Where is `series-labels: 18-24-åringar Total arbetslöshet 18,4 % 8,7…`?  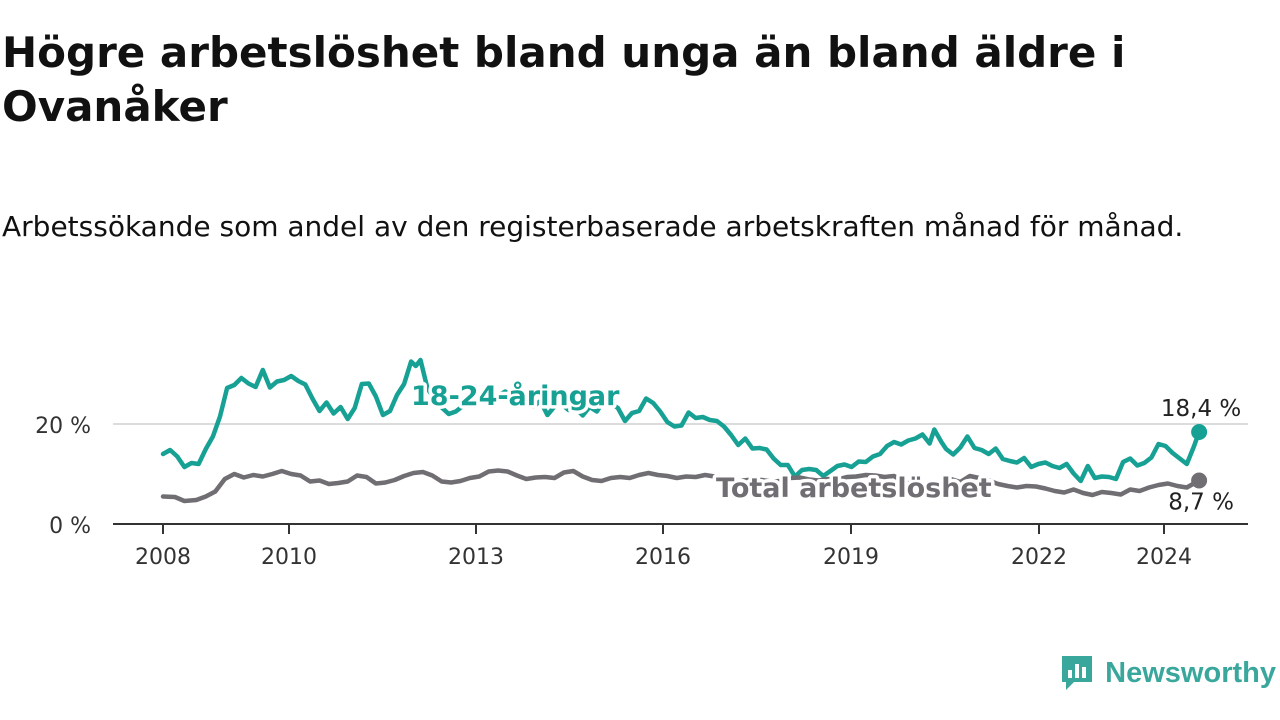
series-labels: 18-24-åringar Total arbetslöshet 18,4 % 8,7… is located at coordinates (826, 448).